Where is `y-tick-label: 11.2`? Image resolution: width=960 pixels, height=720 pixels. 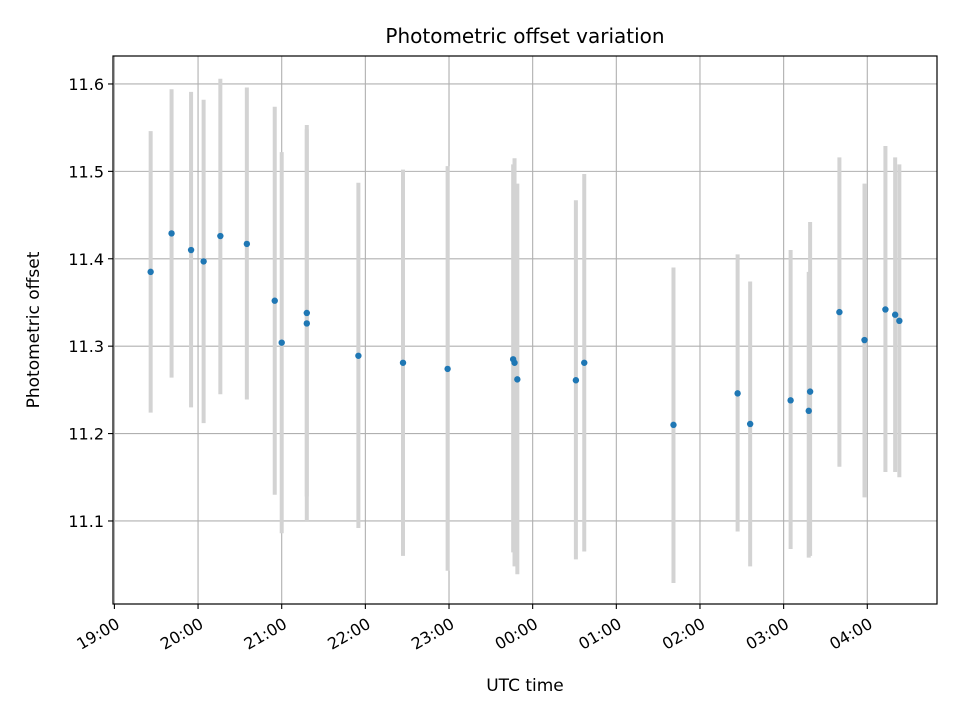 y-tick-label: 11.2 is located at coordinates (86, 434).